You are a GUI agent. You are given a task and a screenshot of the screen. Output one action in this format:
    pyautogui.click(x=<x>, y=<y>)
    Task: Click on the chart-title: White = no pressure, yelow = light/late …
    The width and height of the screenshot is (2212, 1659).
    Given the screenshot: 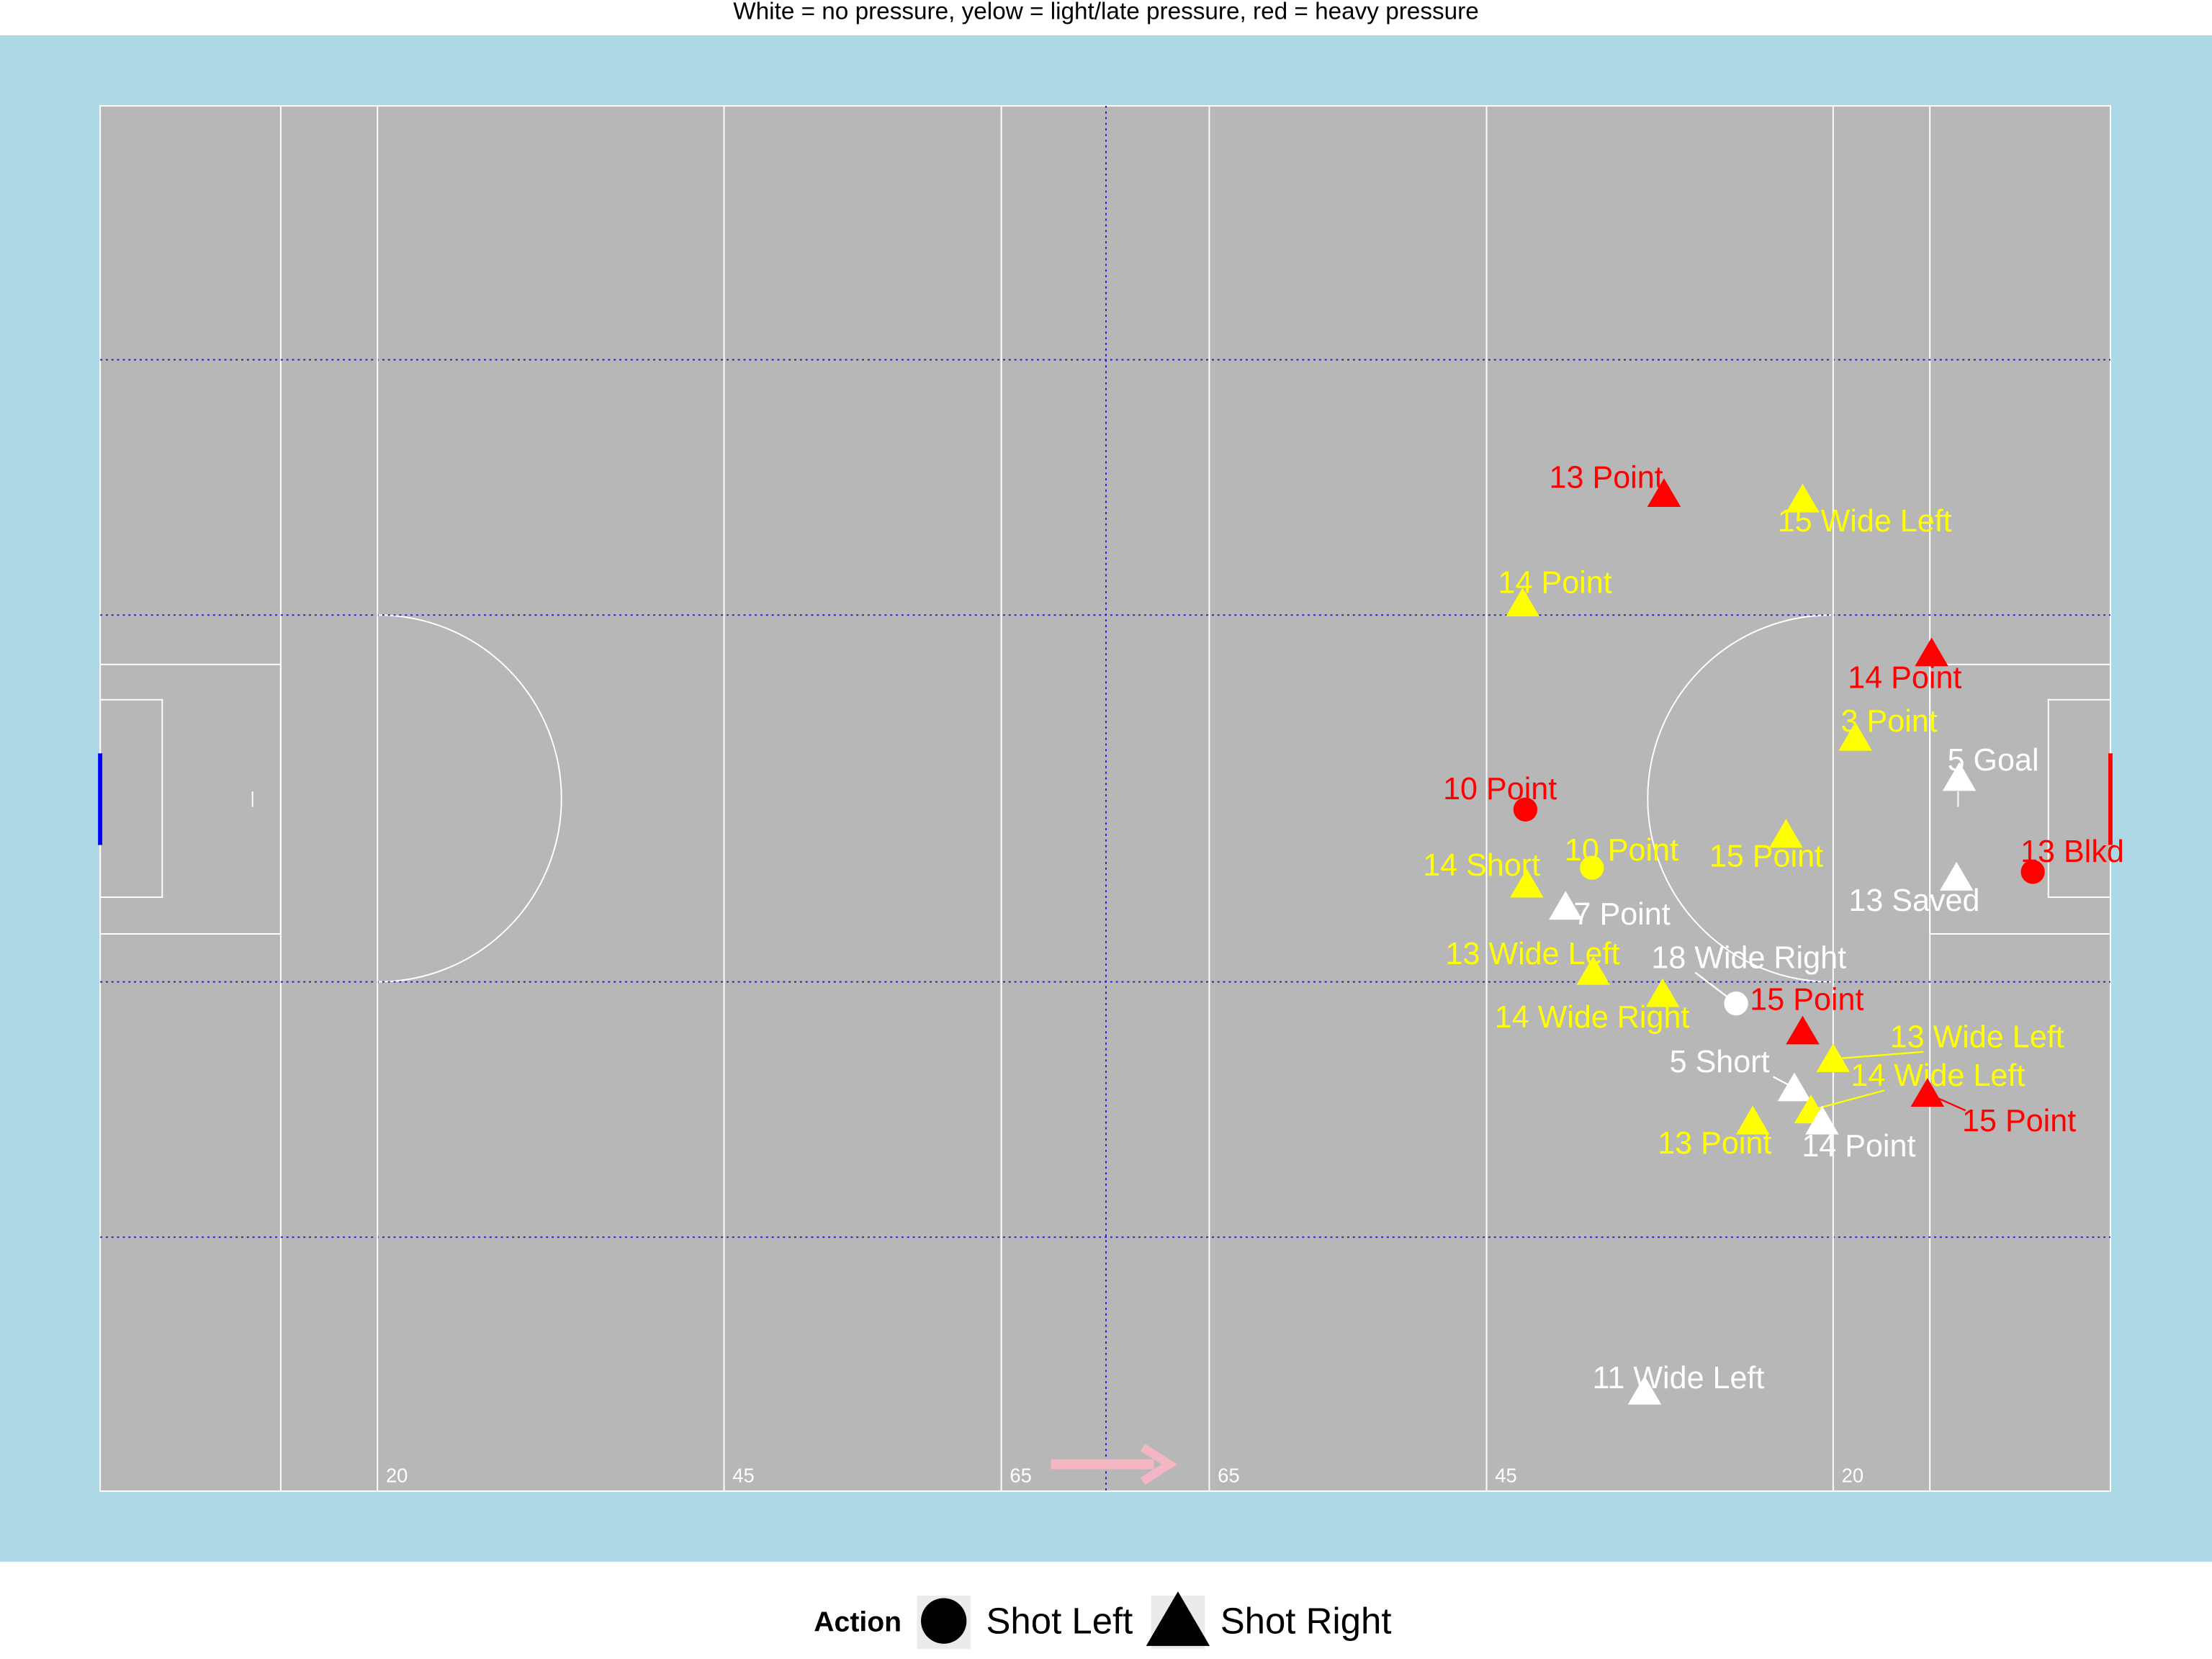 What is the action you would take?
    pyautogui.click(x=1106, y=12)
    